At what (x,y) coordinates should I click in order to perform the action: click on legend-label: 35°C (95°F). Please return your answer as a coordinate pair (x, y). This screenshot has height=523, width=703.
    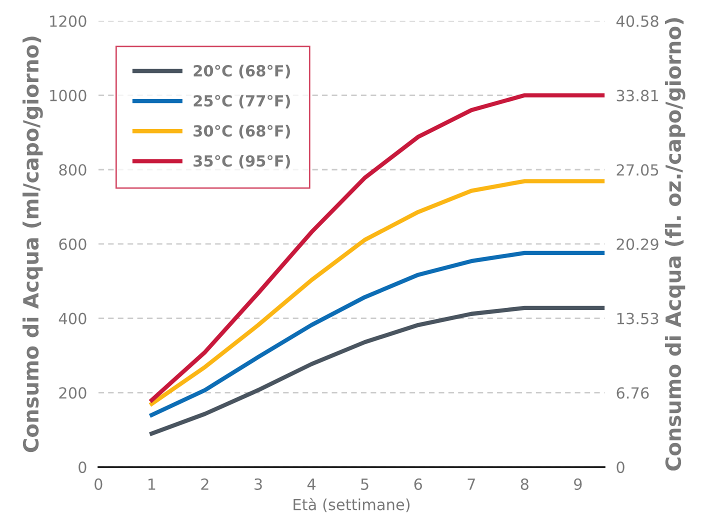
    Looking at the image, I should click on (242, 161).